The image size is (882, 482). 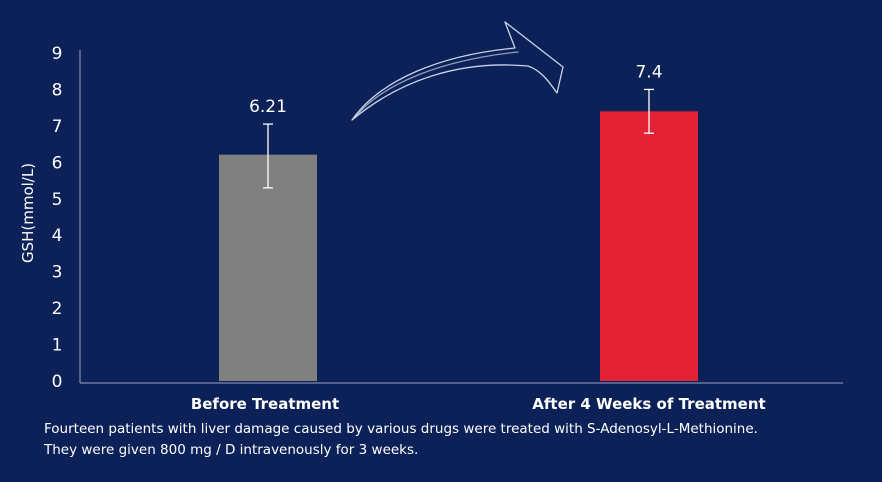 What do you see at coordinates (57, 236) in the screenshot?
I see `y-tick-label: 4` at bounding box center [57, 236].